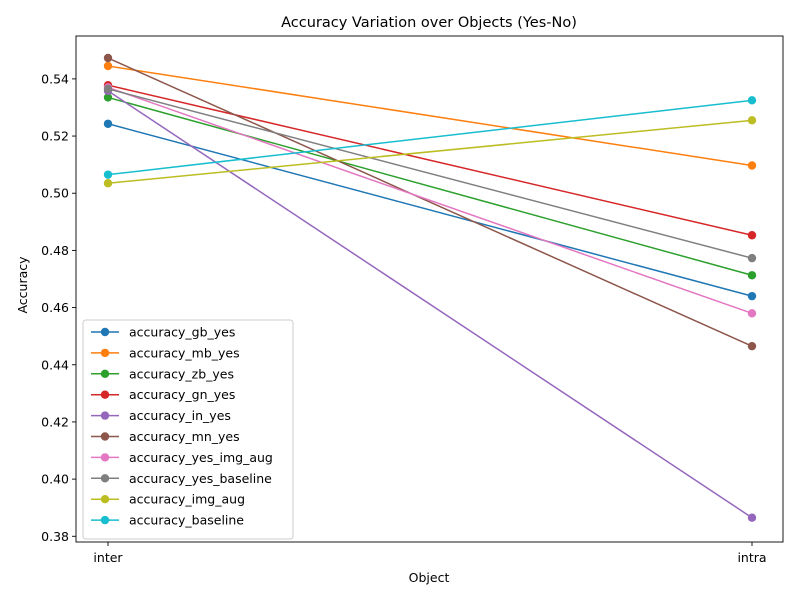 The width and height of the screenshot is (800, 600). I want to click on legend-entry: accuracy_baseline, so click(167, 520).